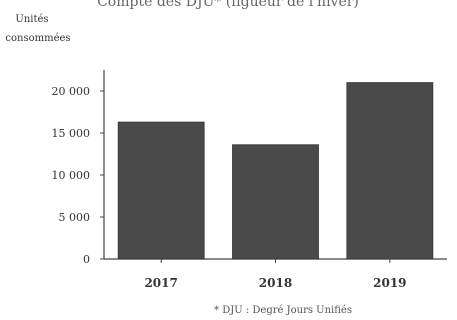 The width and height of the screenshot is (457, 320). What do you see at coordinates (86, 259) in the screenshot?
I see `y-tick-label: 0` at bounding box center [86, 259].